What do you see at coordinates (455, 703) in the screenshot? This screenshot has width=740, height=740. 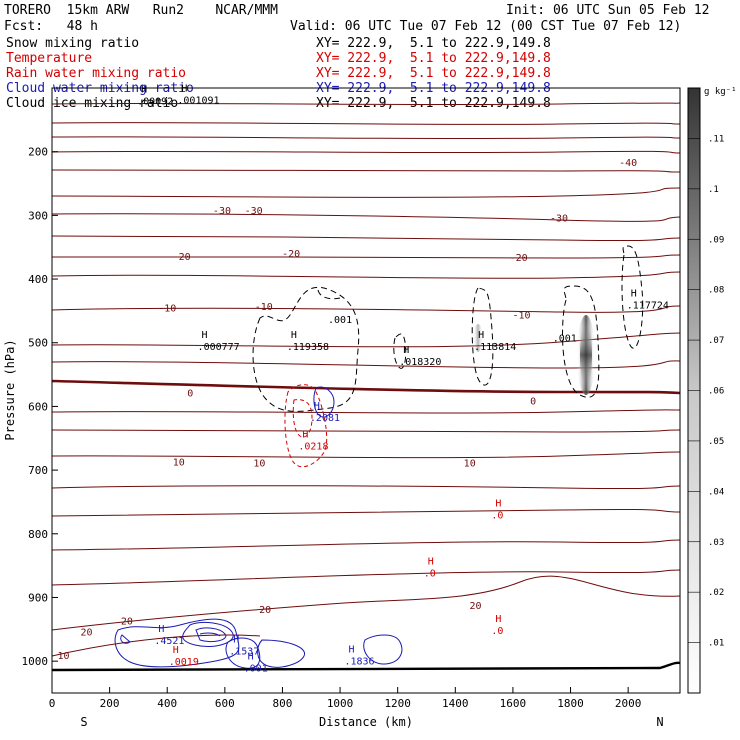 I see `x-tick-label: 1400` at bounding box center [455, 703].